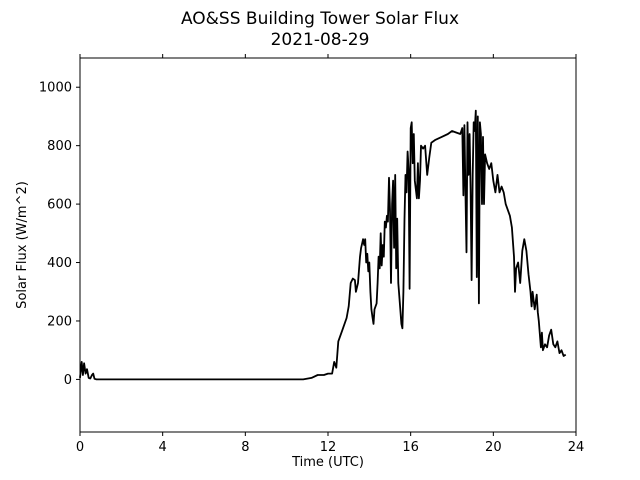 Image resolution: width=640 pixels, height=480 pixels. I want to click on y-tick-label: 800, so click(59, 146).